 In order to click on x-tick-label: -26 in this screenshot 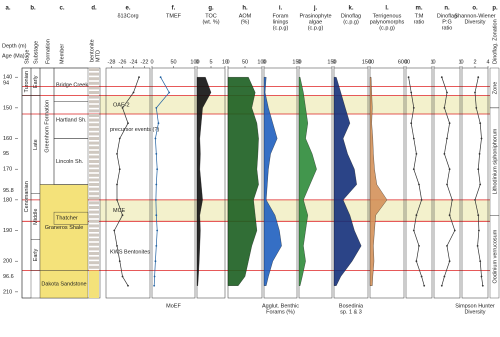, I will do `click(123, 62)`.